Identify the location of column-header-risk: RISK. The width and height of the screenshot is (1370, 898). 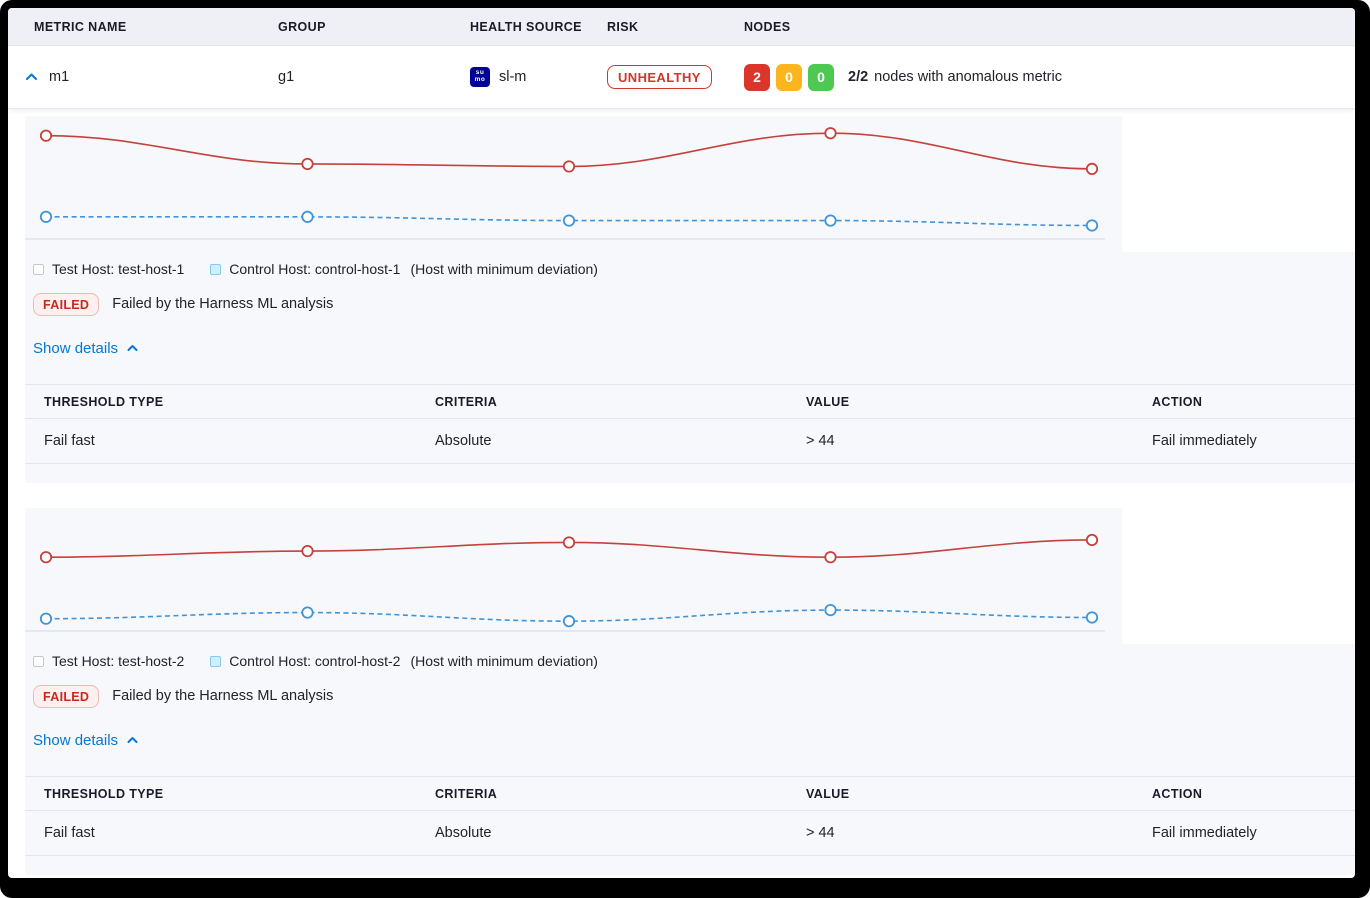
(623, 26).